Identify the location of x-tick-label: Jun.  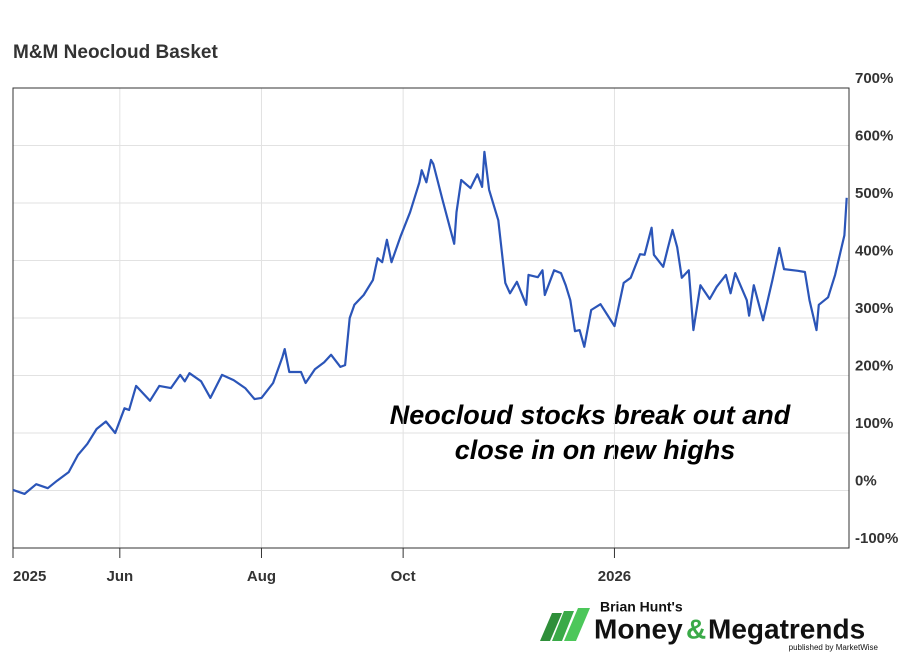
(119, 576).